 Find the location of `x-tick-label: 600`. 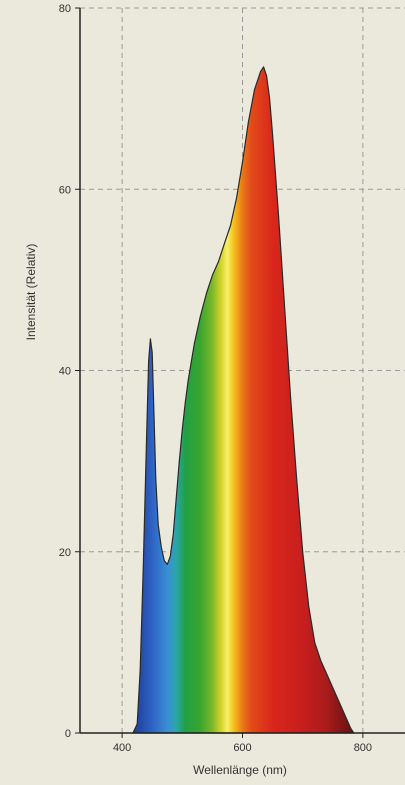

x-tick-label: 600 is located at coordinates (242, 748).